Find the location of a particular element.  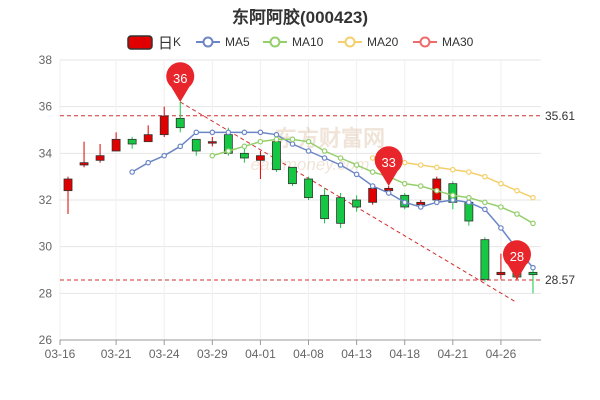

y-tick-label: 28 is located at coordinates (46, 293).